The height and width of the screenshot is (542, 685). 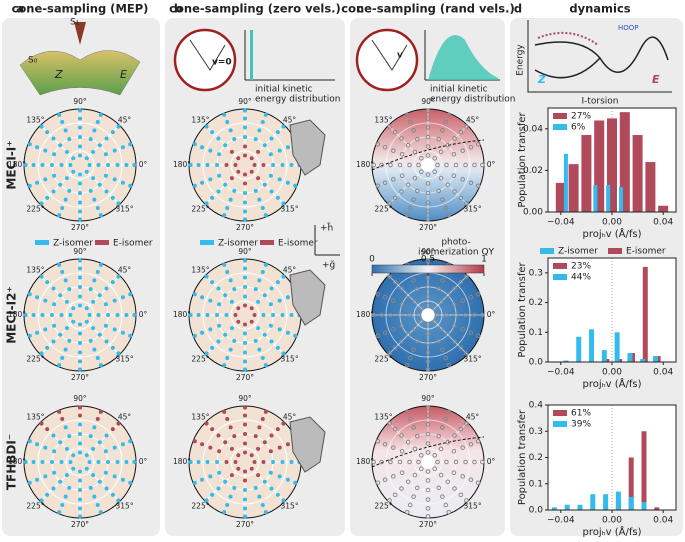 What do you see at coordinates (123, 74) in the screenshot?
I see `e-label: E` at bounding box center [123, 74].